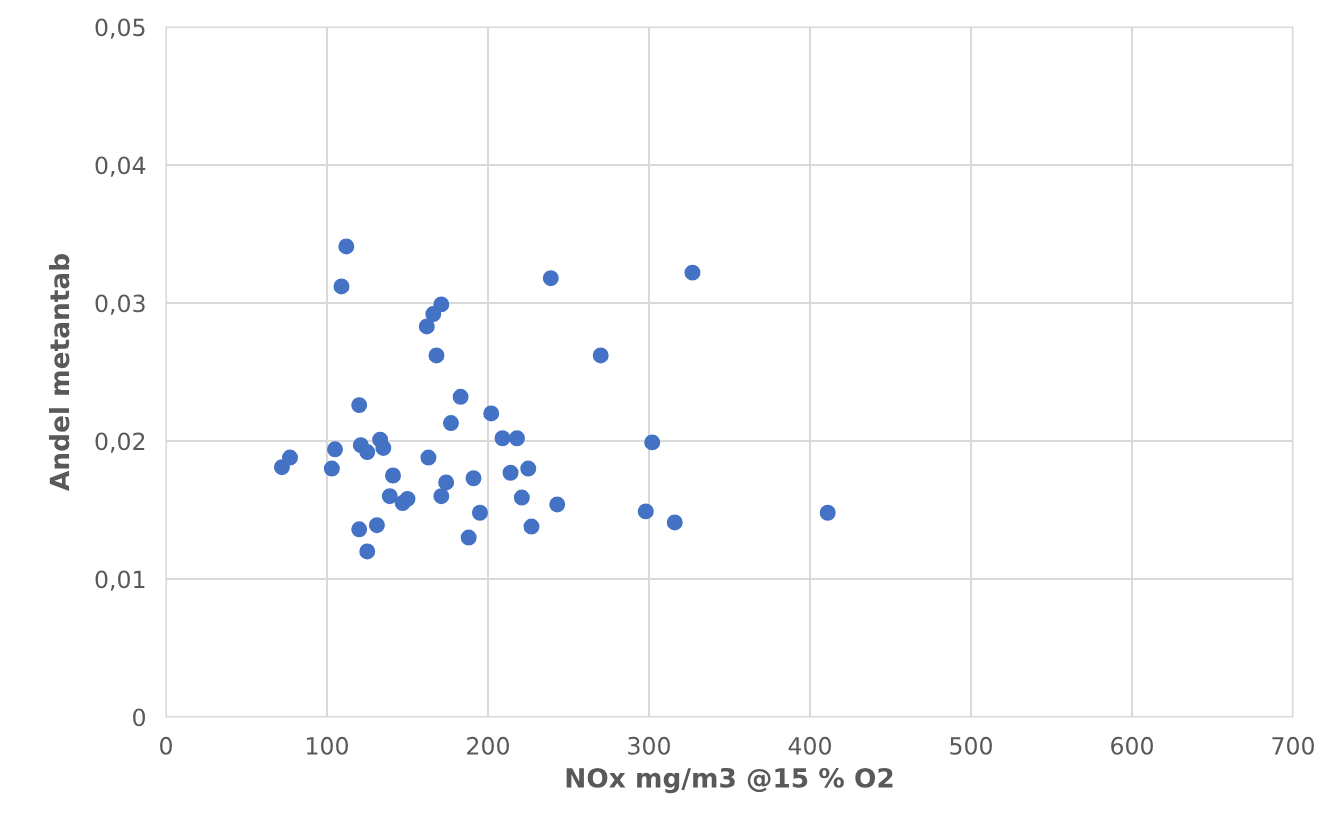  I want to click on x-tick-label: 0, so click(166, 745).